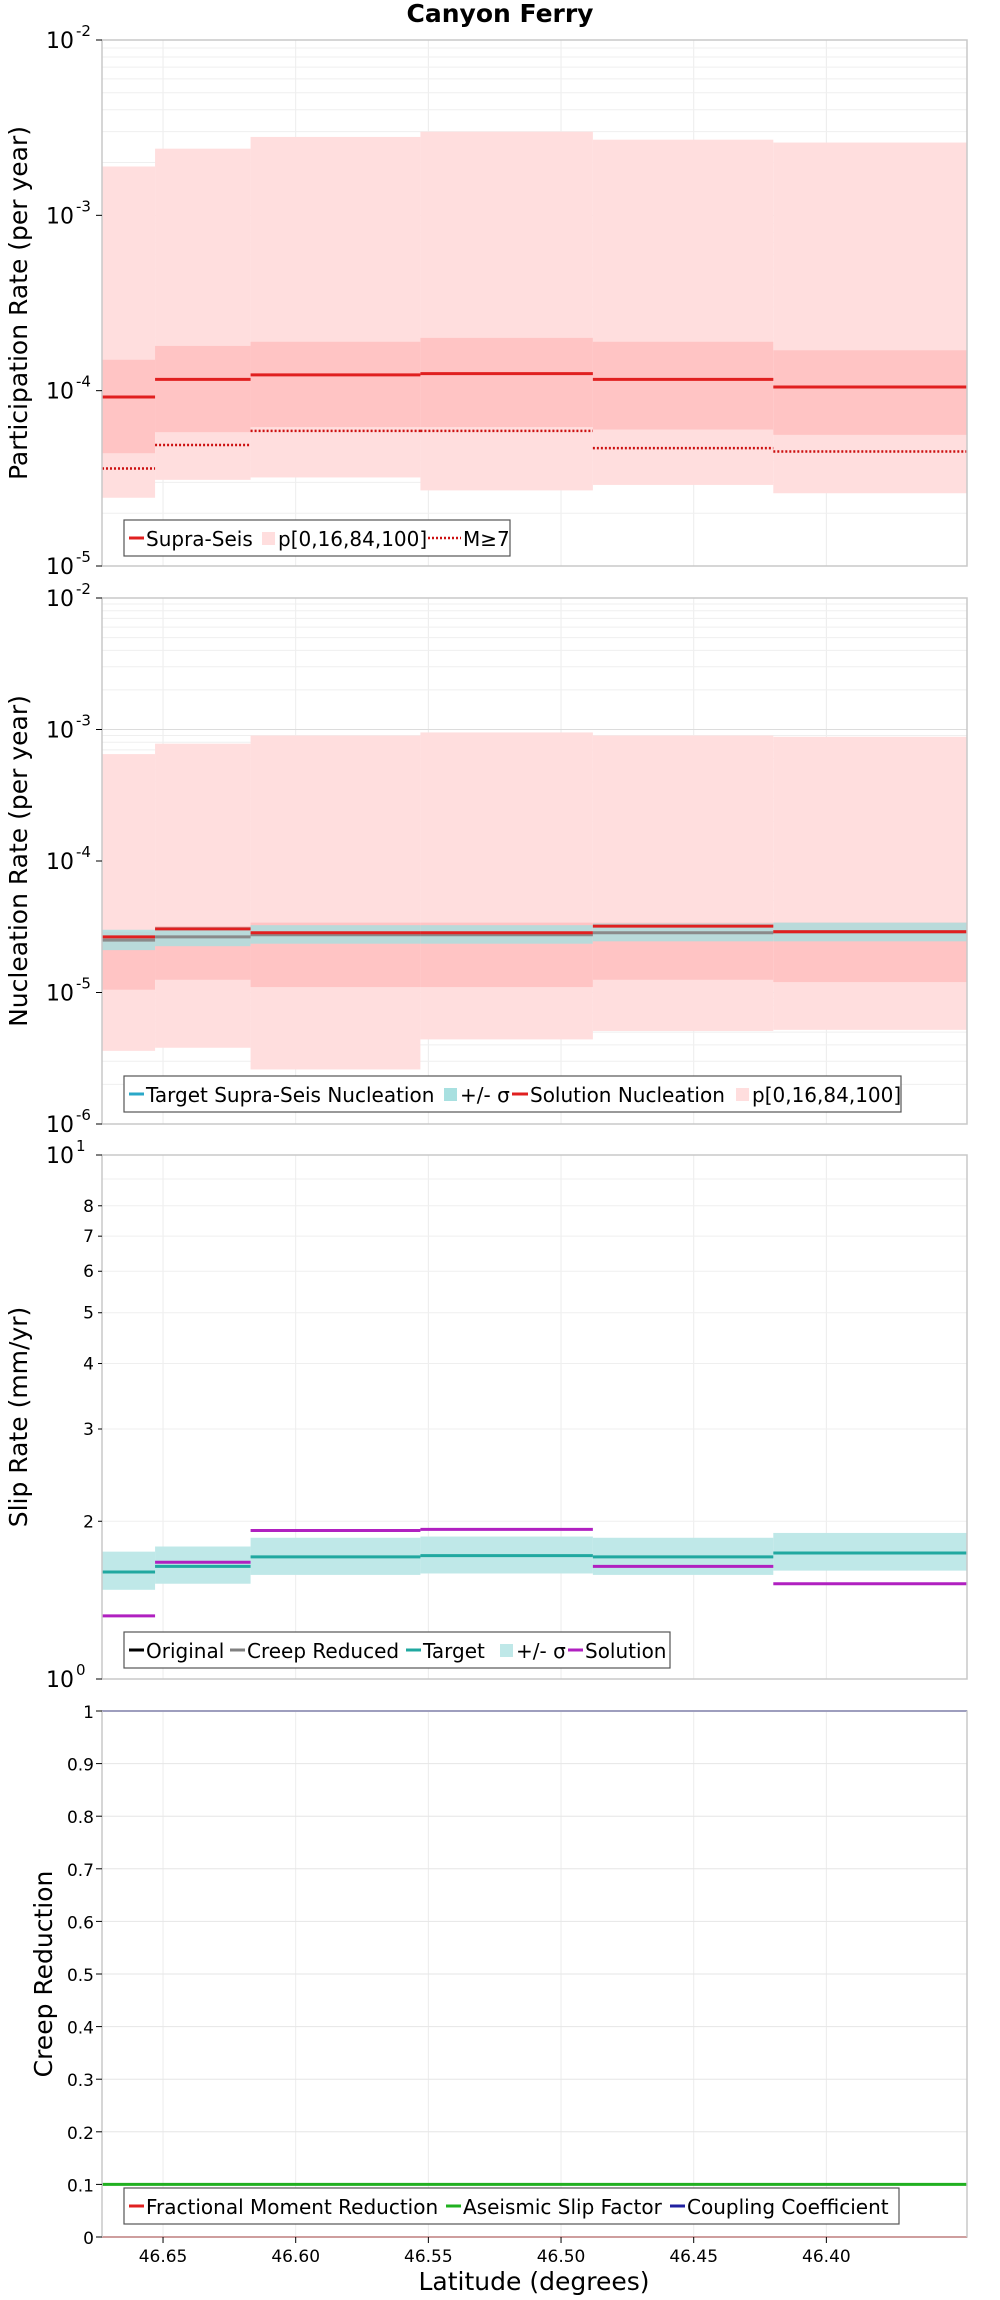  I want to click on legend-label-m7: M≥7, so click(486, 539).